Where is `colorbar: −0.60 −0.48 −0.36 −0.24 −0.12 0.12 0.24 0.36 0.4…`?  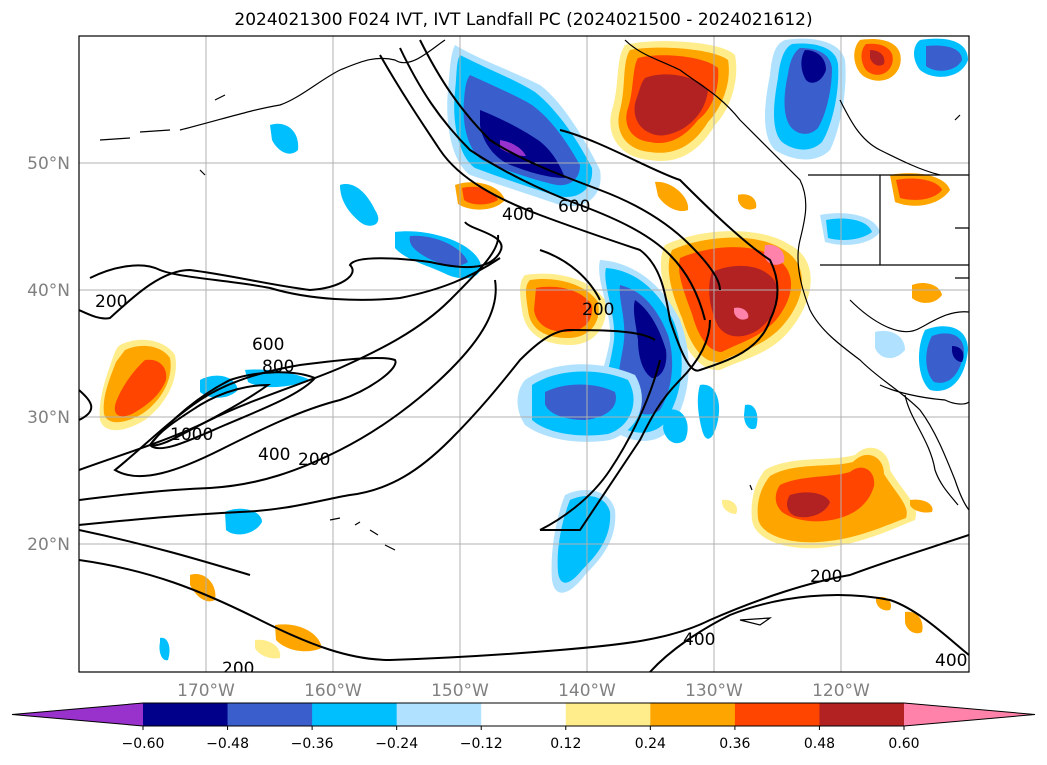 colorbar: −0.60 −0.48 −0.36 −0.24 −0.12 0.12 0.24 0.36 0.4… is located at coordinates (523, 727).